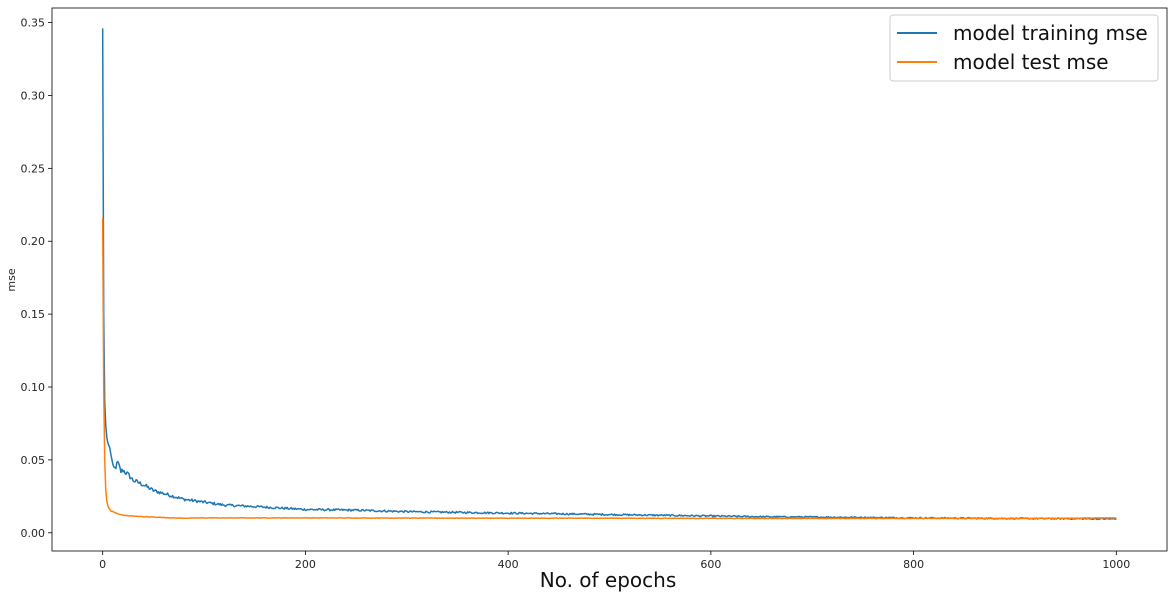  What do you see at coordinates (1050, 33) in the screenshot?
I see `legend-label-training: model training mse` at bounding box center [1050, 33].